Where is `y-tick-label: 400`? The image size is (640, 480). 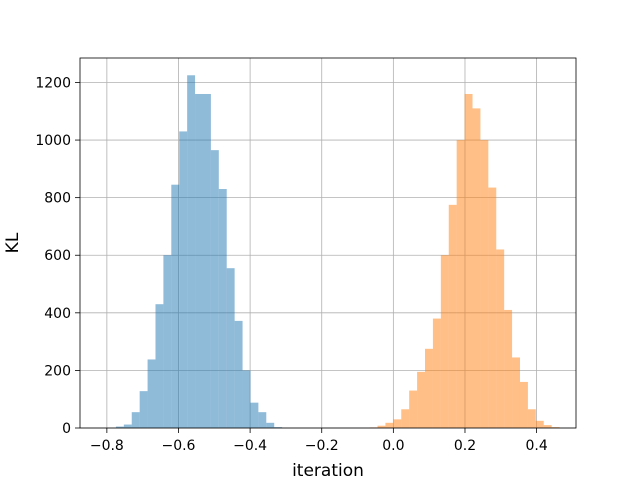
y-tick-label: 400 is located at coordinates (57, 314).